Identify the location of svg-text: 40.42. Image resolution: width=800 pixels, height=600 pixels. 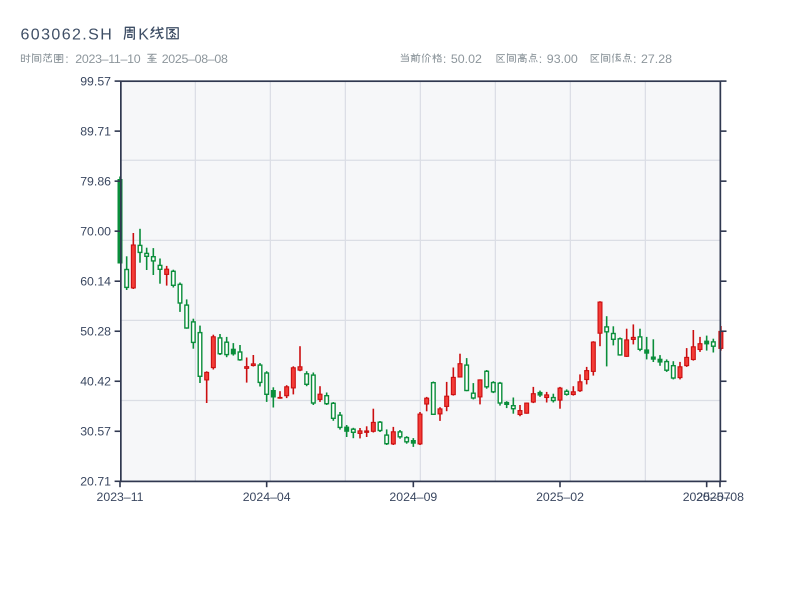
(95, 382).